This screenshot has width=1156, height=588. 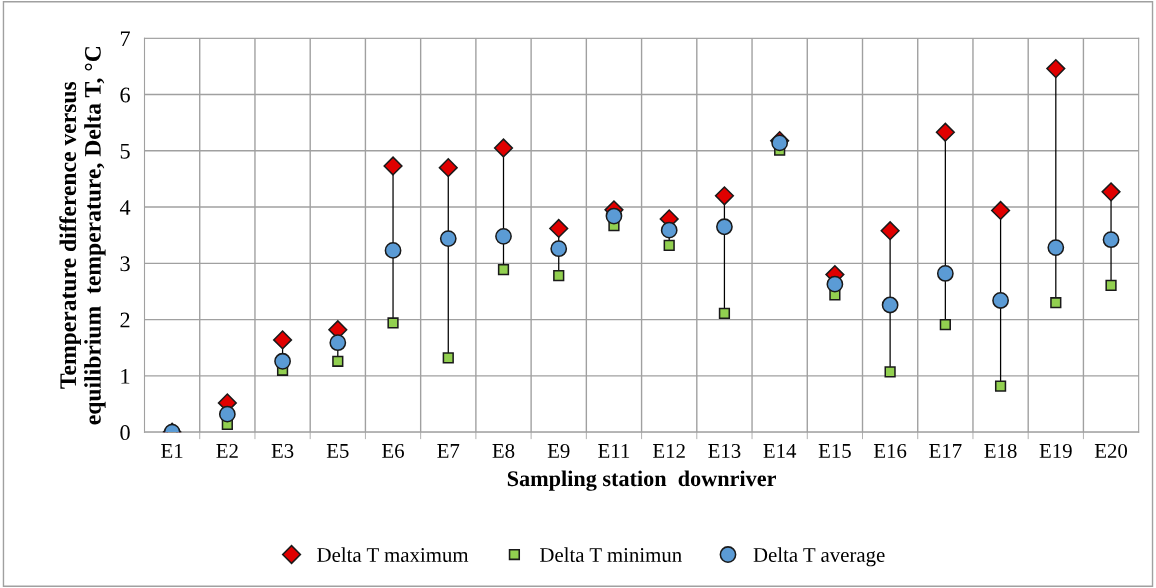 What do you see at coordinates (669, 450) in the screenshot?
I see `x-tick-label: E12` at bounding box center [669, 450].